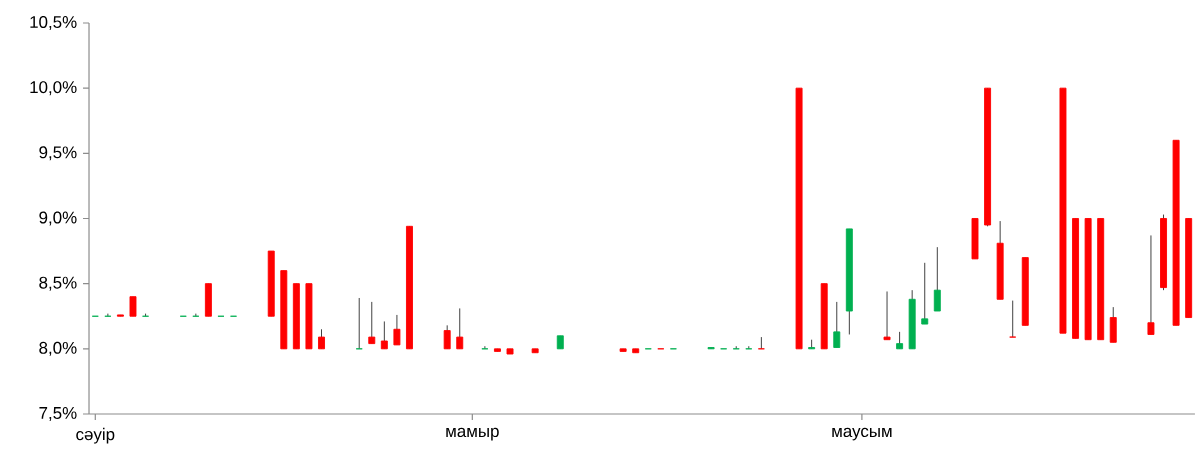 Image resolution: width=1199 pixels, height=457 pixels. What do you see at coordinates (58, 153) in the screenshot?
I see `y-tick-label: 9,5%` at bounding box center [58, 153].